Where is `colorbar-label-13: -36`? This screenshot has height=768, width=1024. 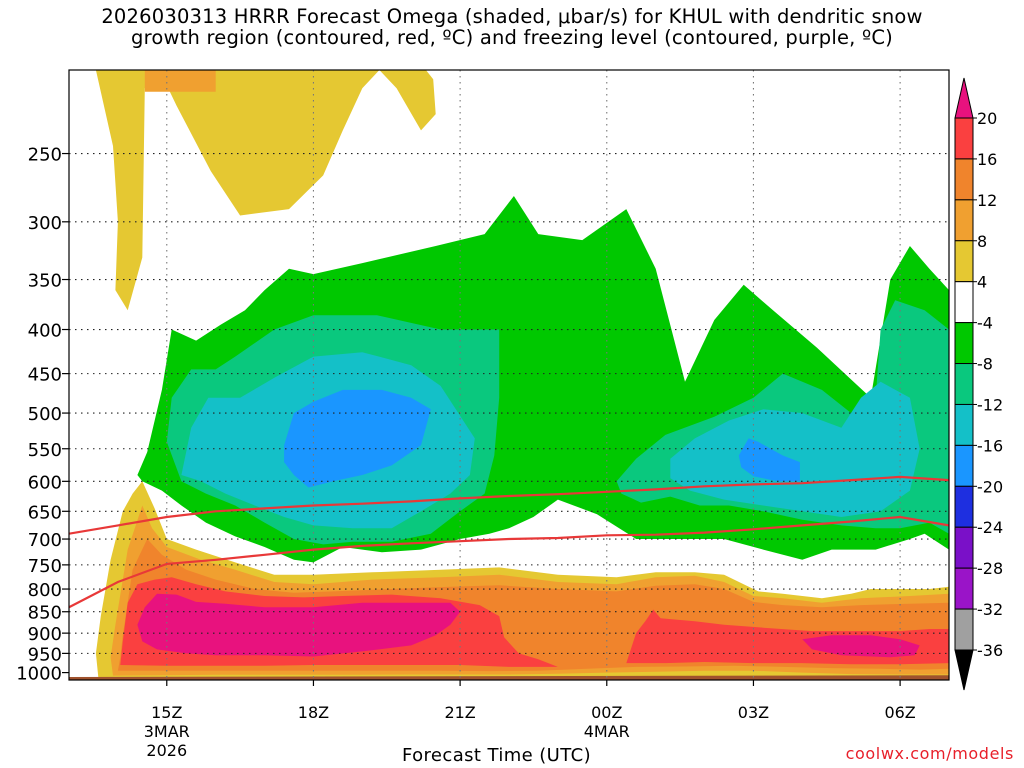
colorbar-label-13: -36 is located at coordinates (990, 650).